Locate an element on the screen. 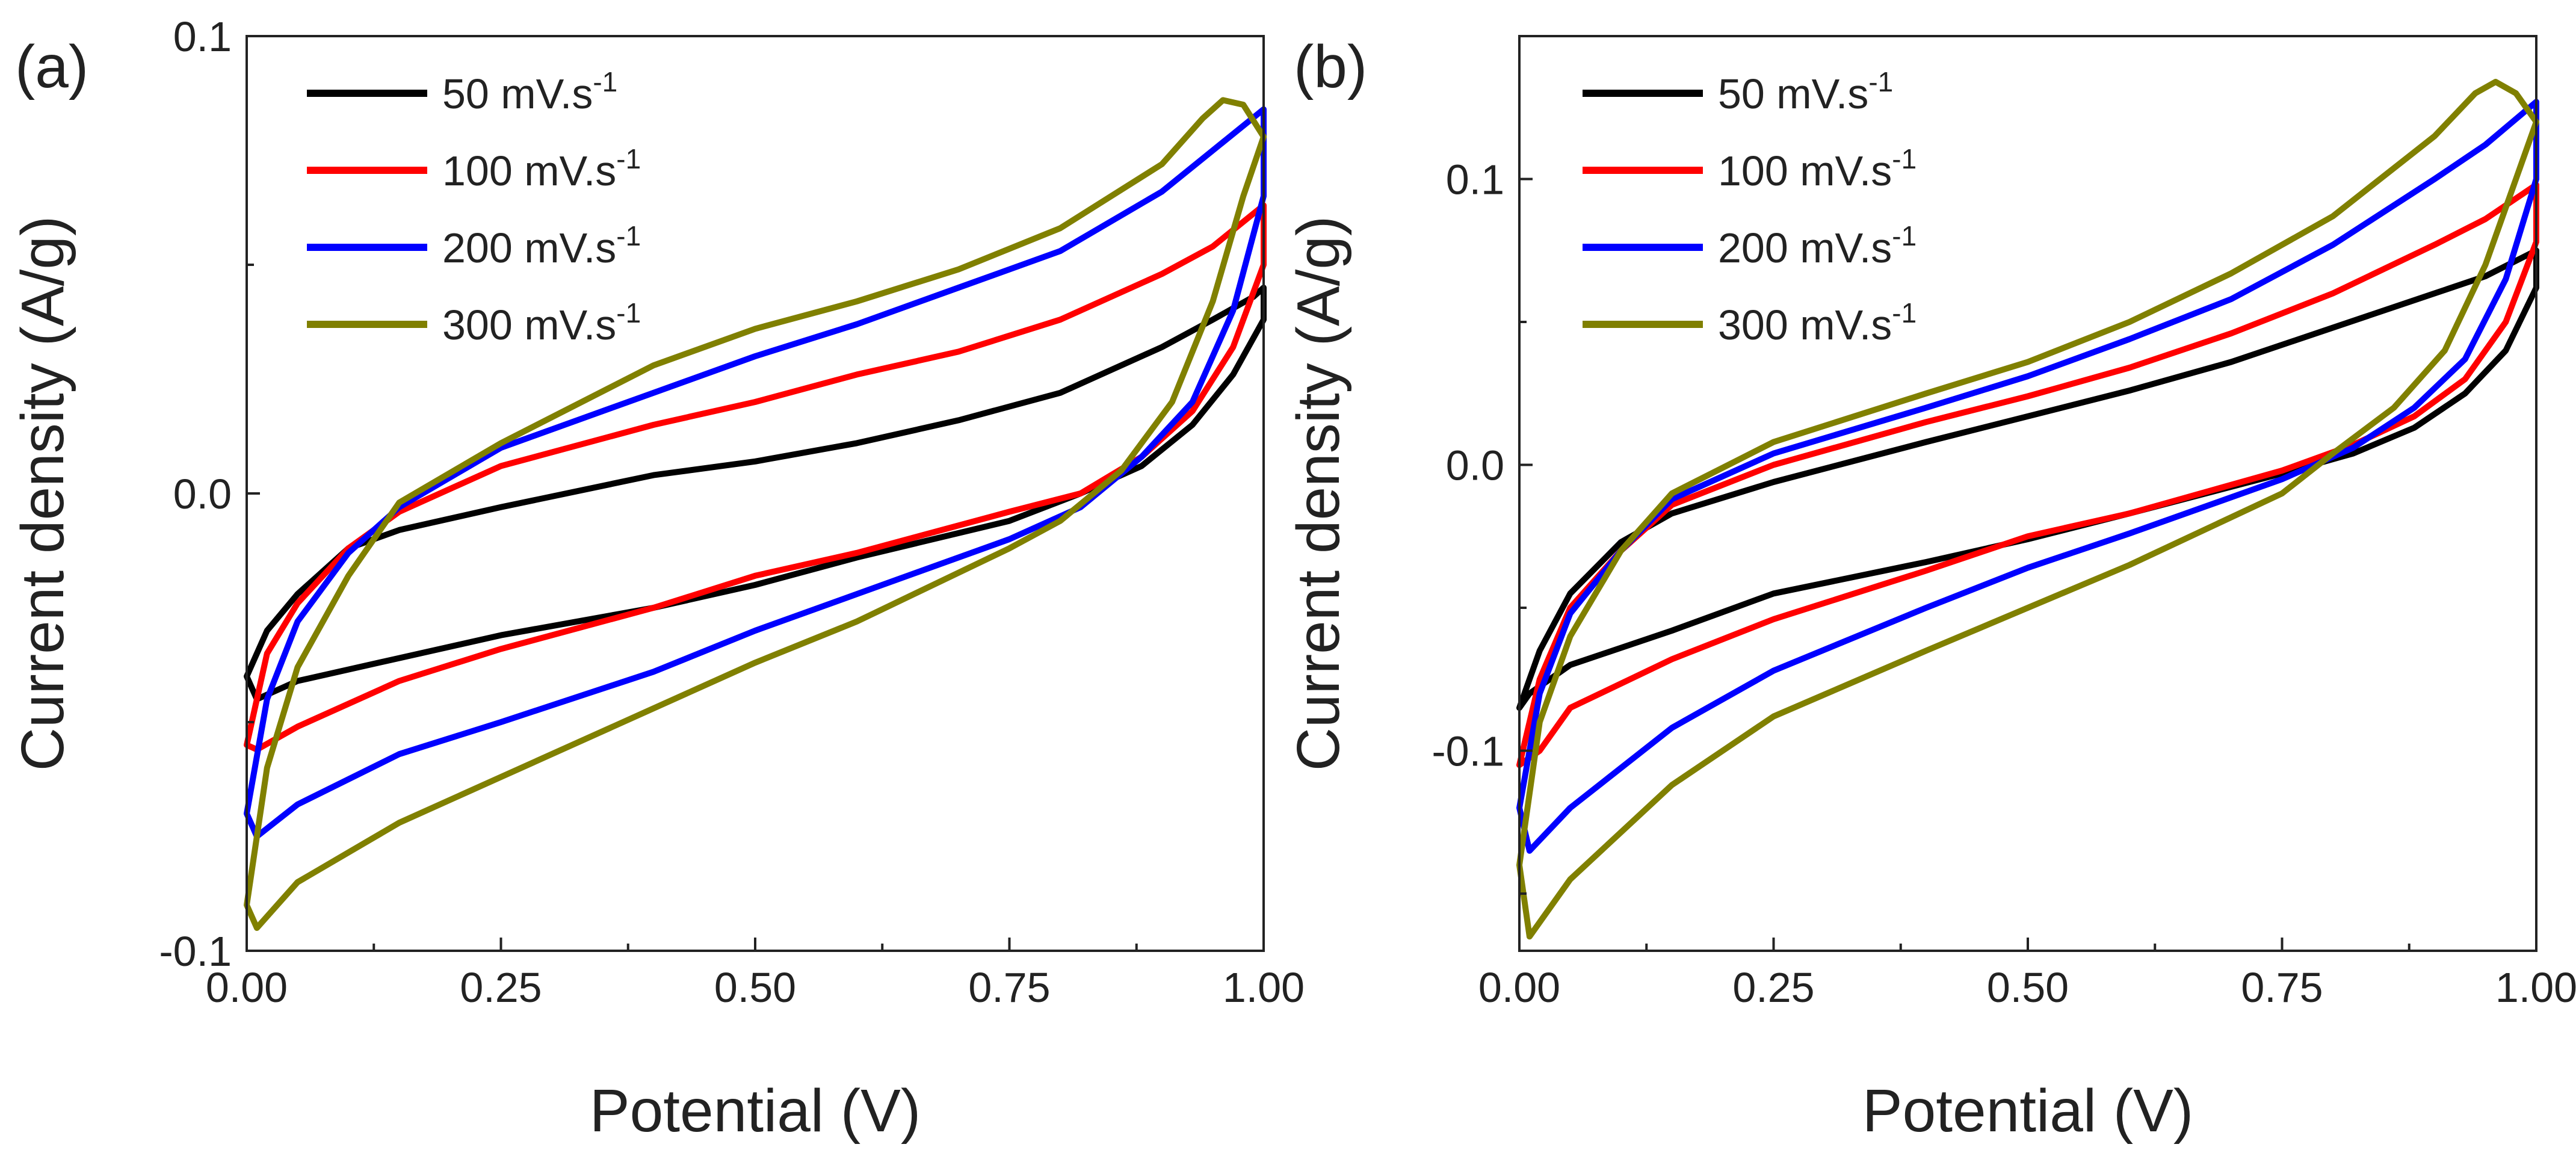 The height and width of the screenshot is (1162, 2576). panel-label: (b) is located at coordinates (1330, 66).